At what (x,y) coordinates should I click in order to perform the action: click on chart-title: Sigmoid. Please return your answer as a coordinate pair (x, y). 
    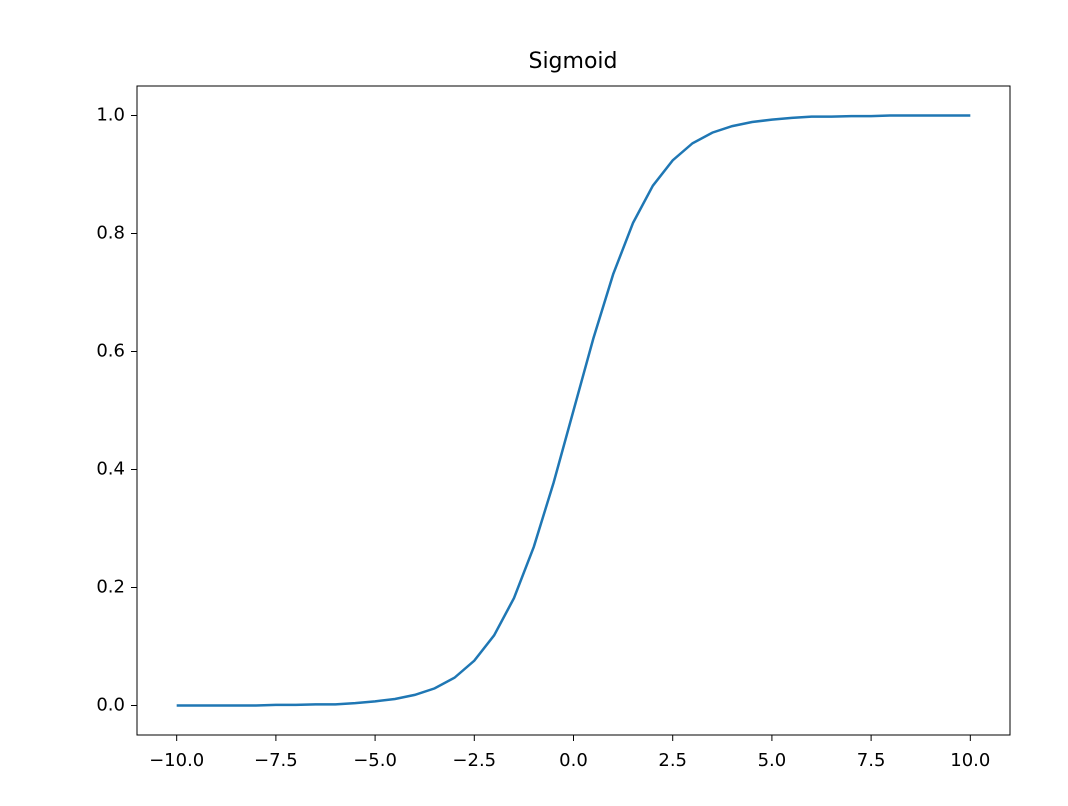
    Looking at the image, I should click on (572, 61).